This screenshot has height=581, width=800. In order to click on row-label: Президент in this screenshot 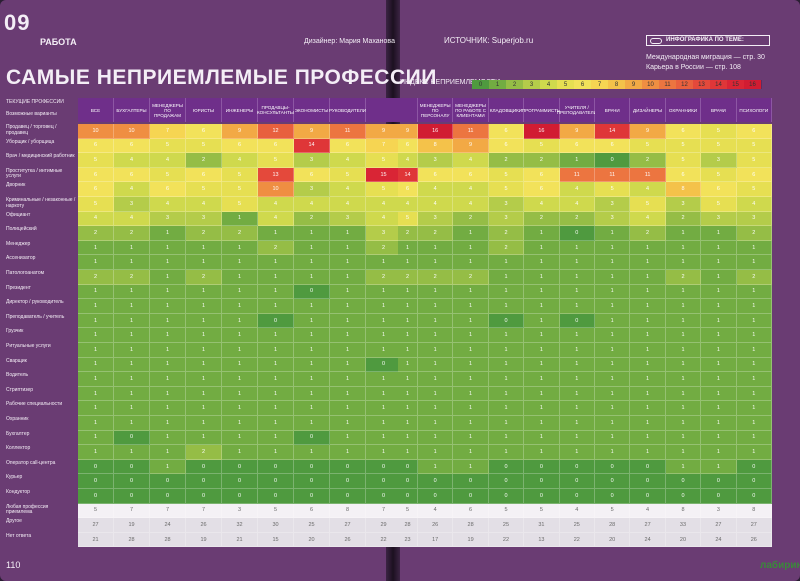, I will do `click(18, 287)`.